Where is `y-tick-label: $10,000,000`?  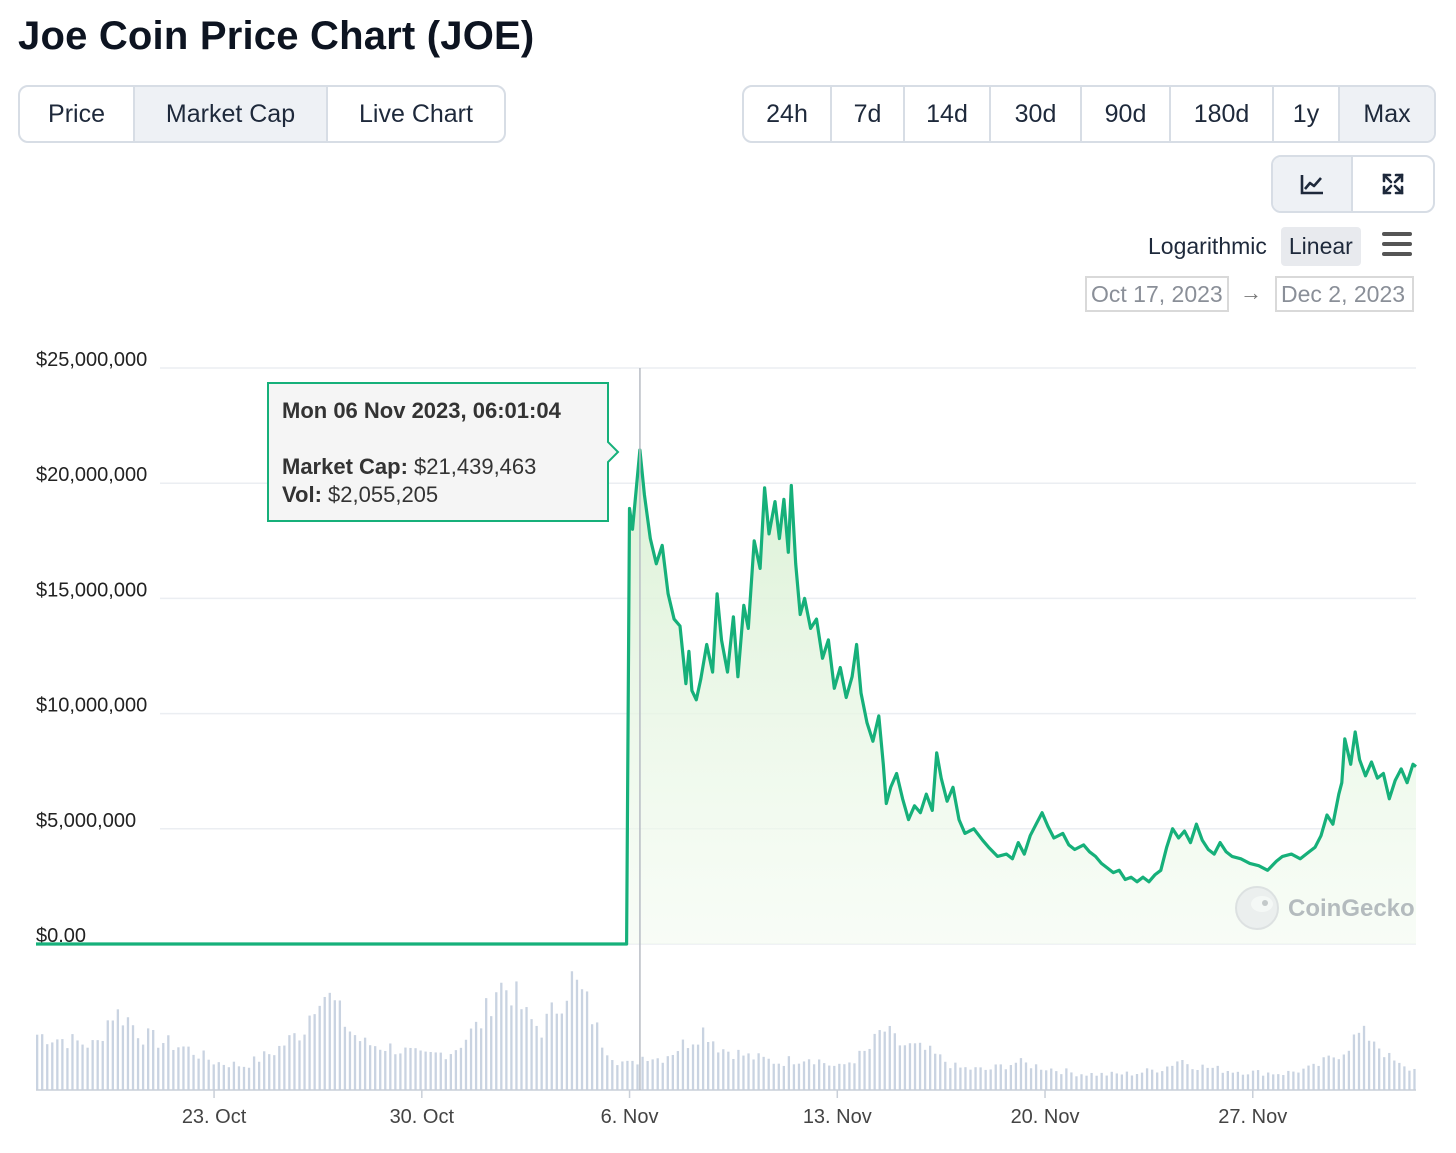 y-tick-label: $10,000,000 is located at coordinates (91, 706).